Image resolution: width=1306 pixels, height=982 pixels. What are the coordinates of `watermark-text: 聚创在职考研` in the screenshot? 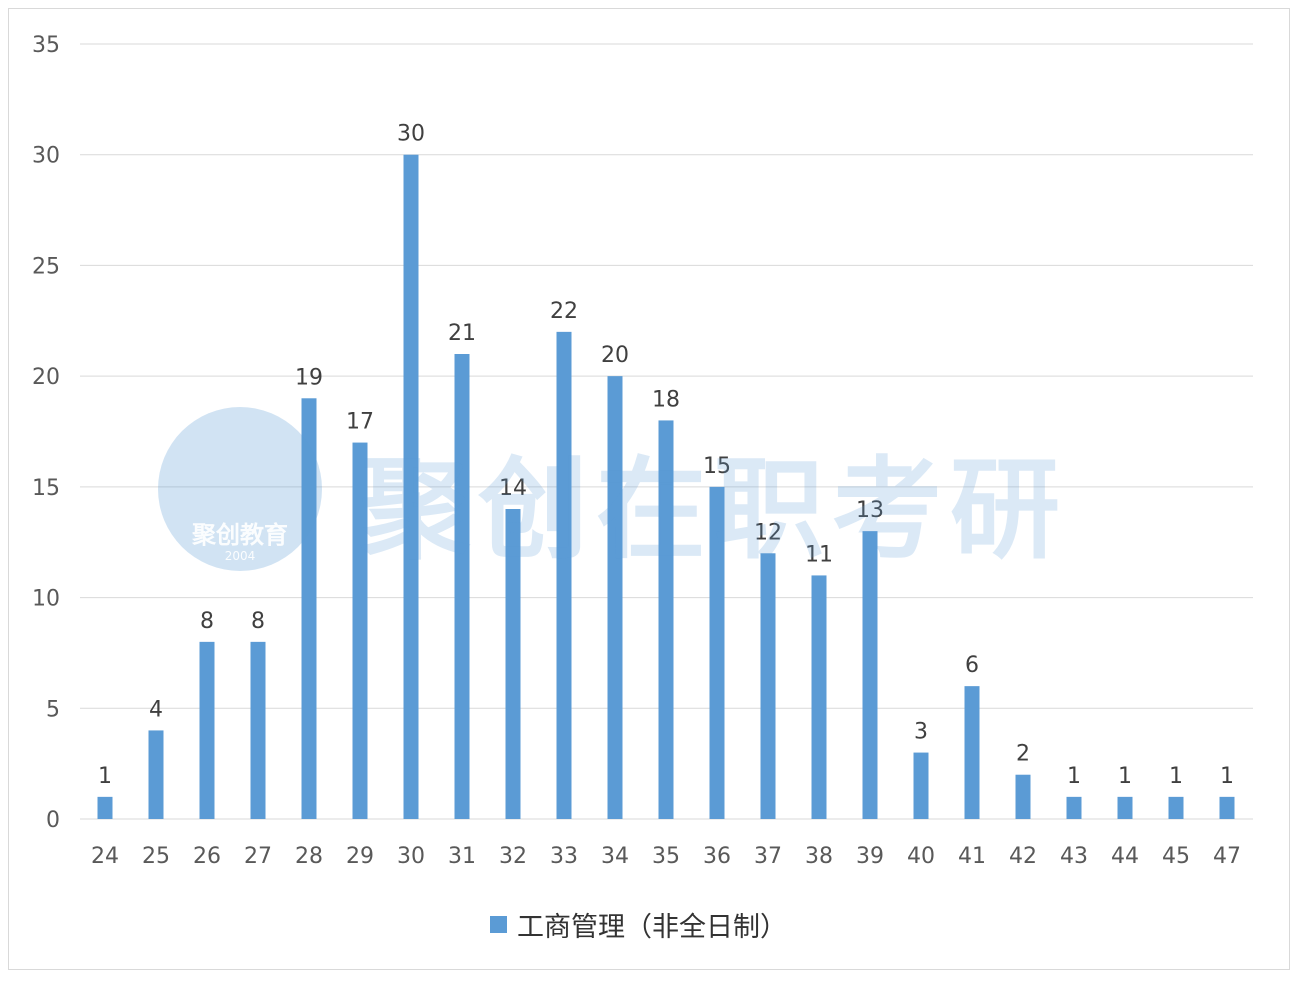 It's located at (714, 510).